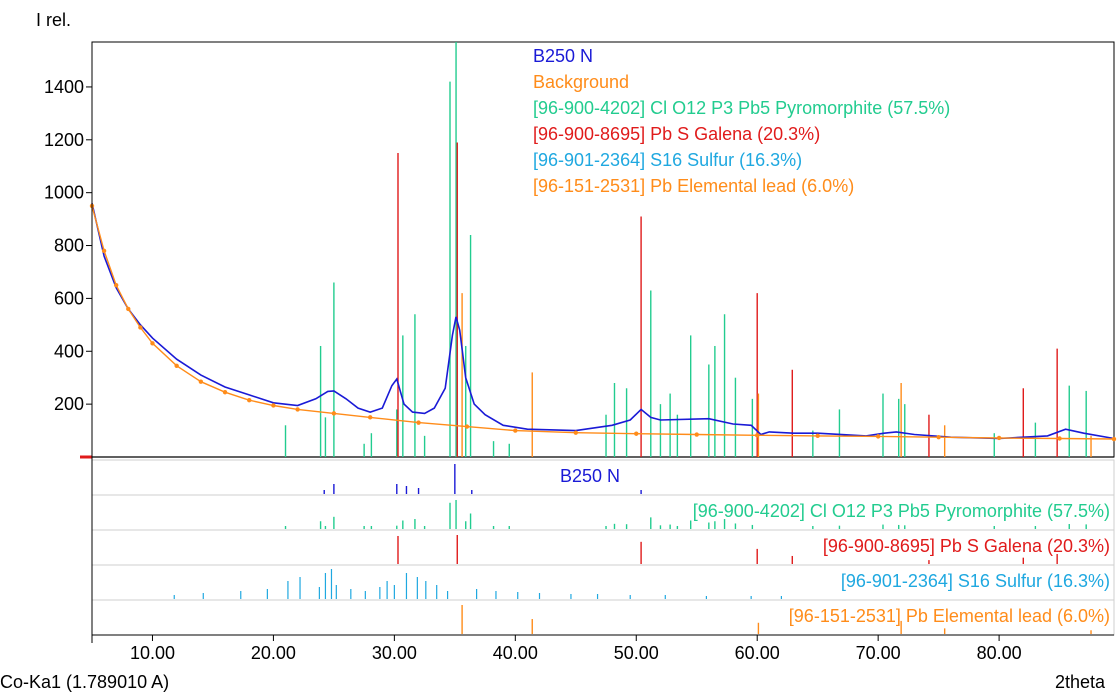  What do you see at coordinates (54, 20) in the screenshot?
I see `y-axis-label: I rel.` at bounding box center [54, 20].